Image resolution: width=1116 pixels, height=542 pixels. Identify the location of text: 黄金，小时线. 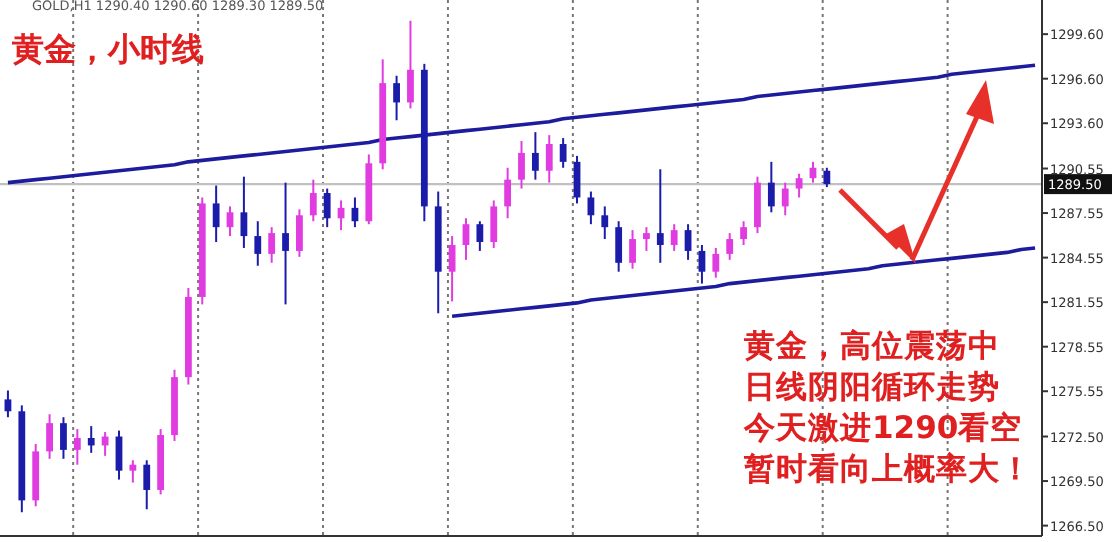
(107, 49).